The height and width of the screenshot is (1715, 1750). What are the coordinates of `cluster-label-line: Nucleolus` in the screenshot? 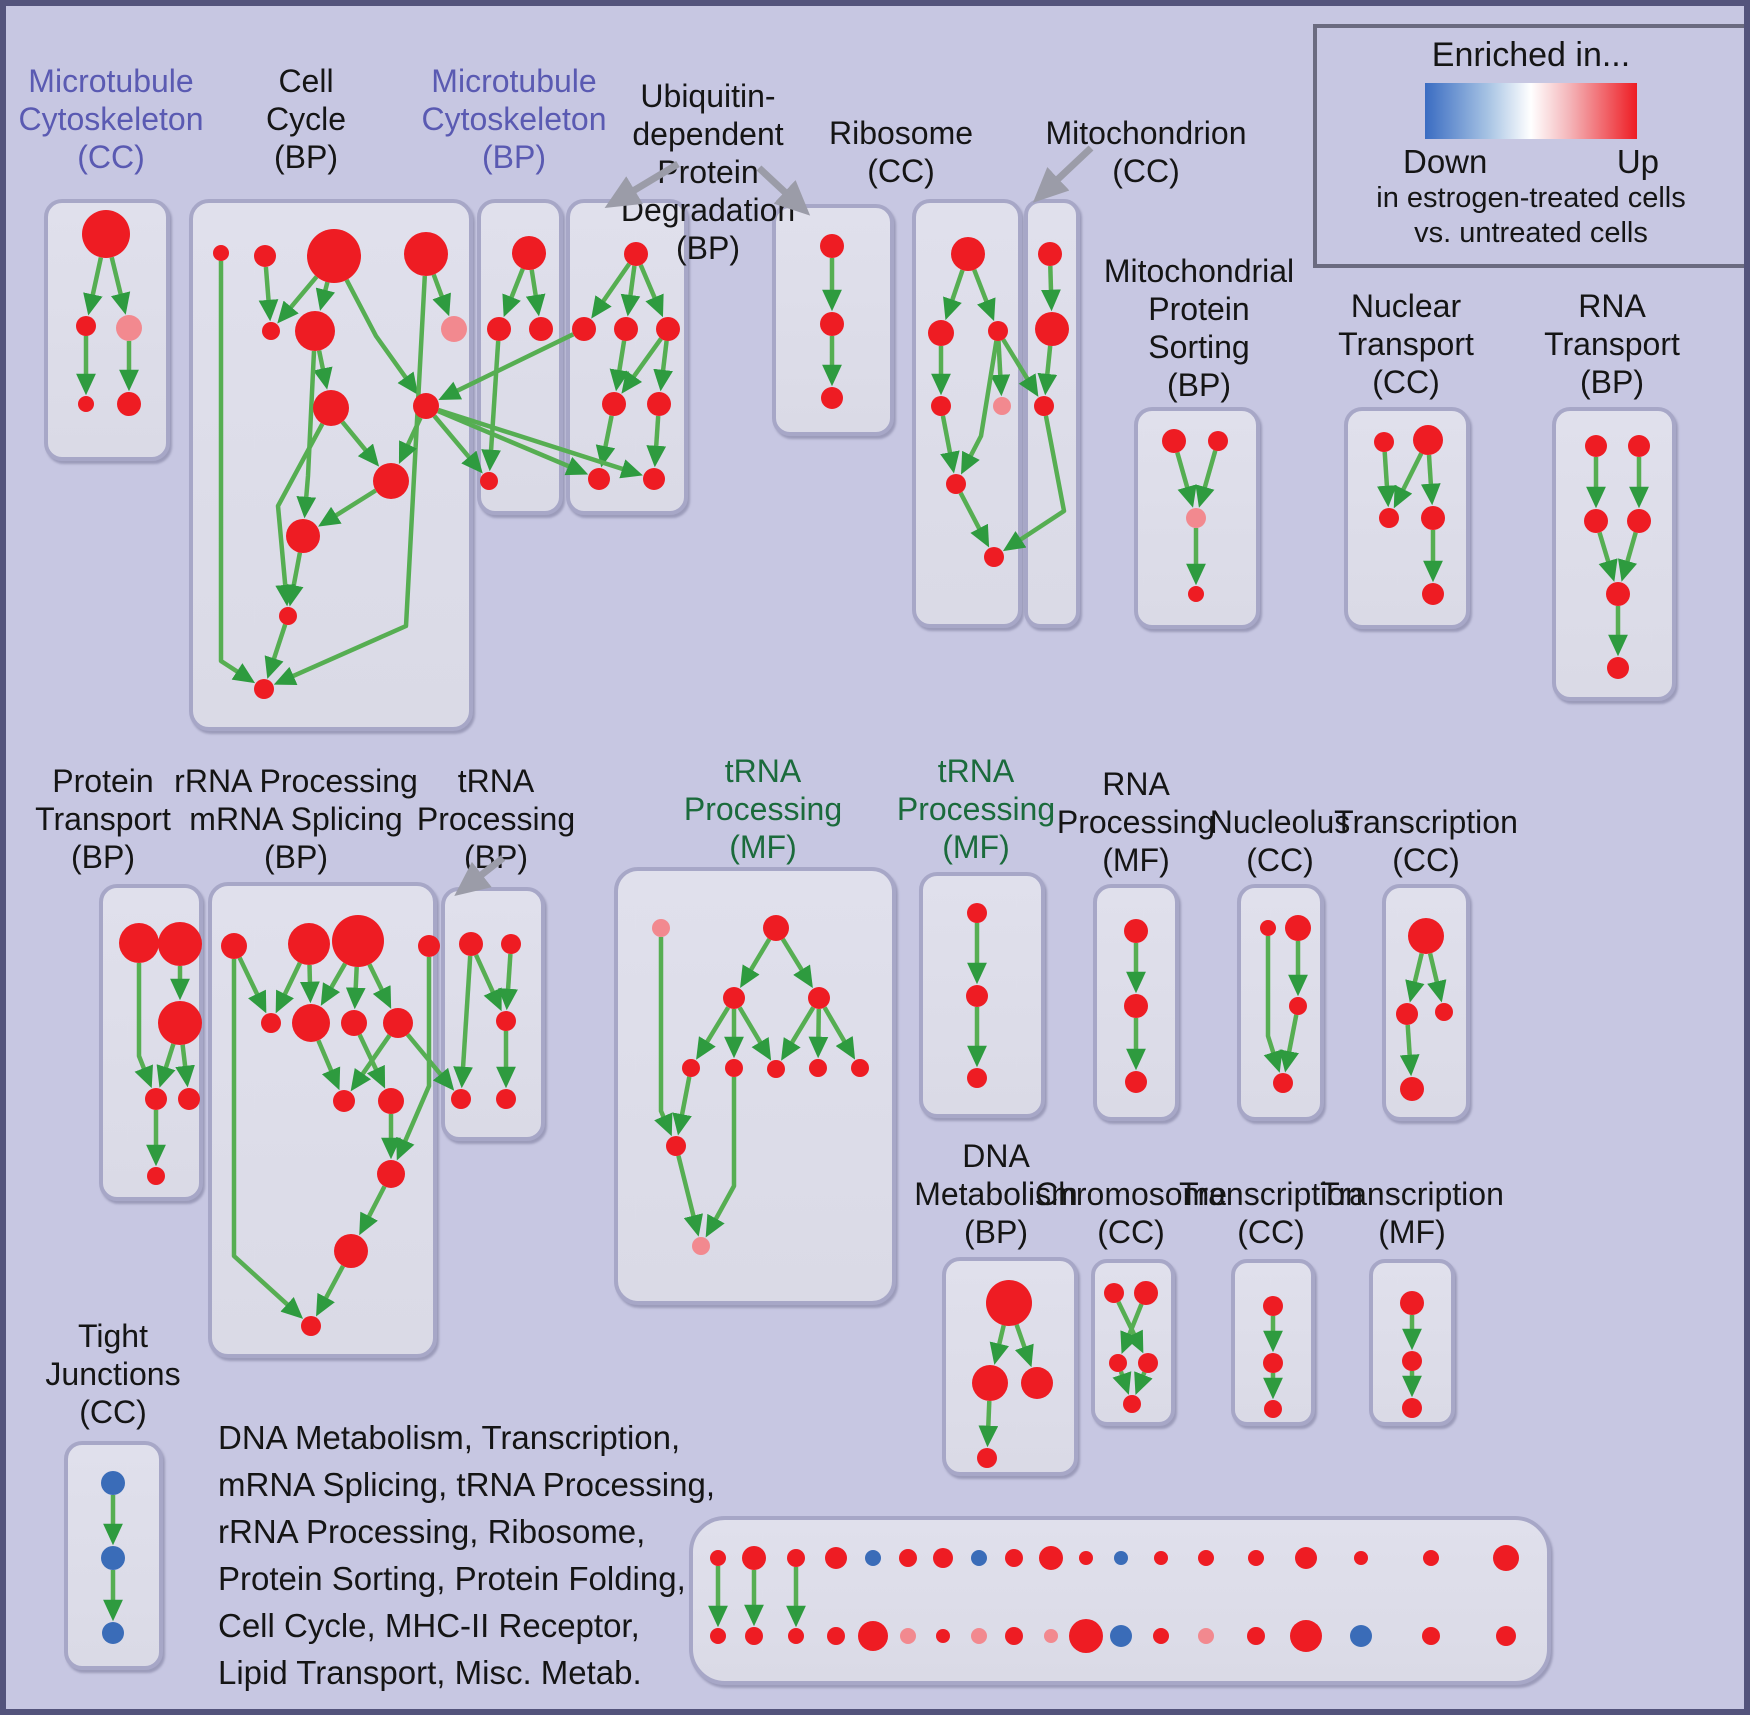 It's located at (1280, 822).